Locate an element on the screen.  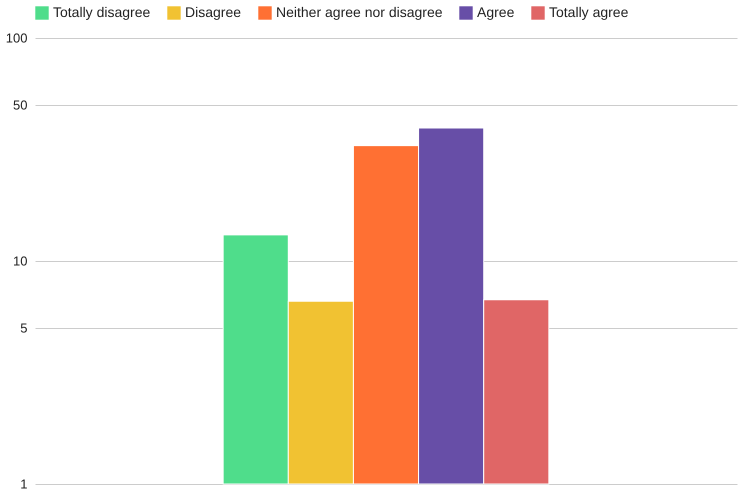
legend-label: Totally agree is located at coordinates (589, 12).